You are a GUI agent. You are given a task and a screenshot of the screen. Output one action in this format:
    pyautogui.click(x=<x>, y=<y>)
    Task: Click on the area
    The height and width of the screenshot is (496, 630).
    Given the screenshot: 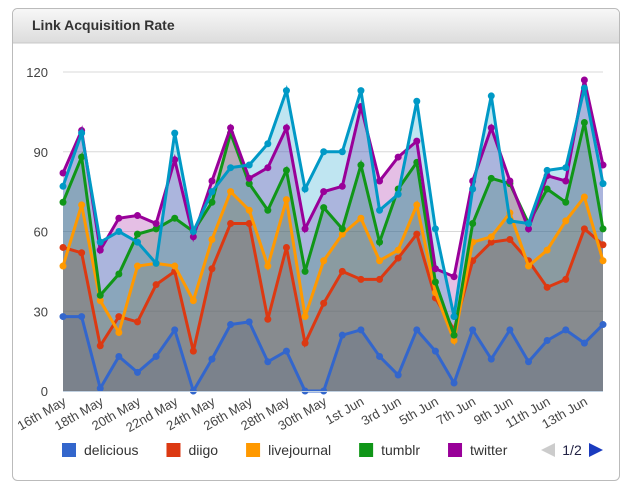 What is the action you would take?
    pyautogui.click(x=333, y=353)
    